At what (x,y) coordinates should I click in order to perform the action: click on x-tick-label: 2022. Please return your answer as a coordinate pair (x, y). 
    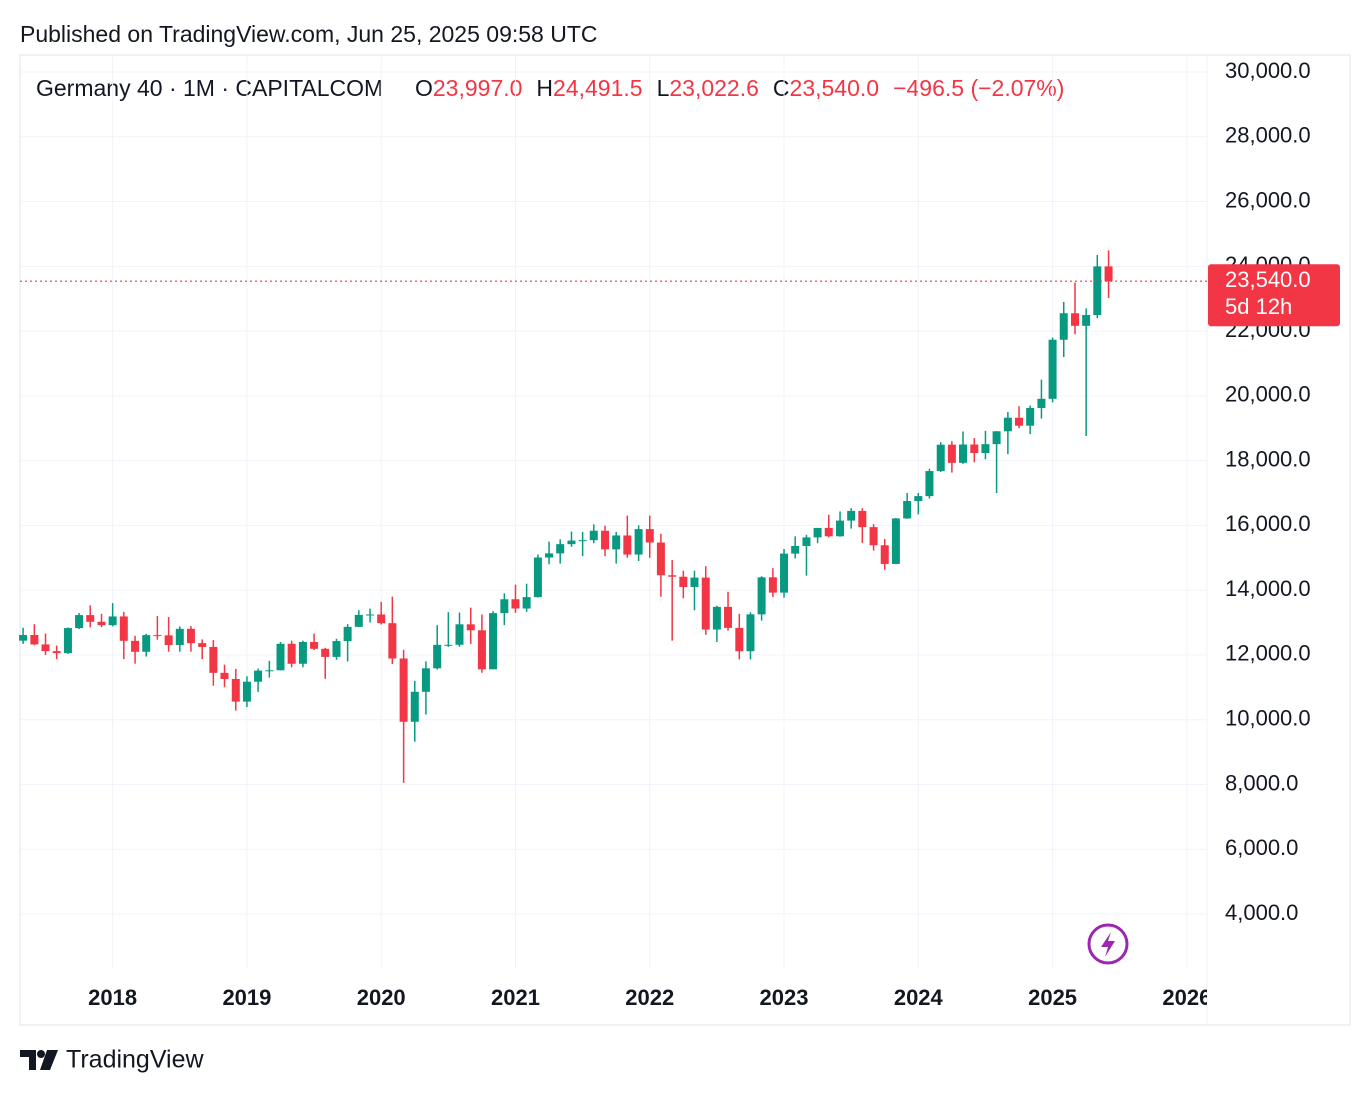
    Looking at the image, I should click on (649, 997).